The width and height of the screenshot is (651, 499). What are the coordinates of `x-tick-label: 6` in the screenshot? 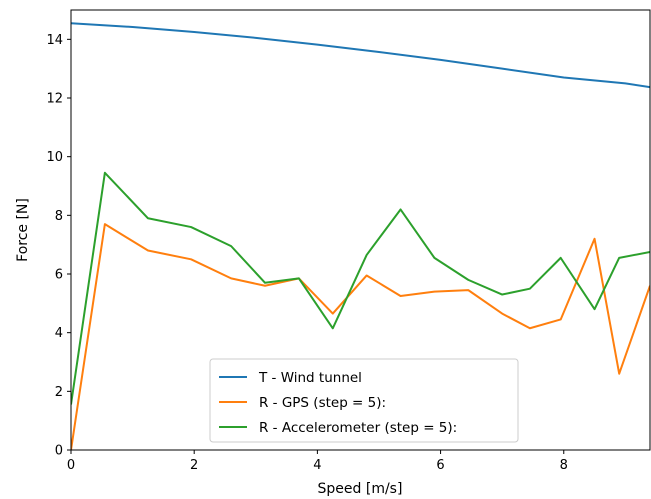 It's located at (440, 465).